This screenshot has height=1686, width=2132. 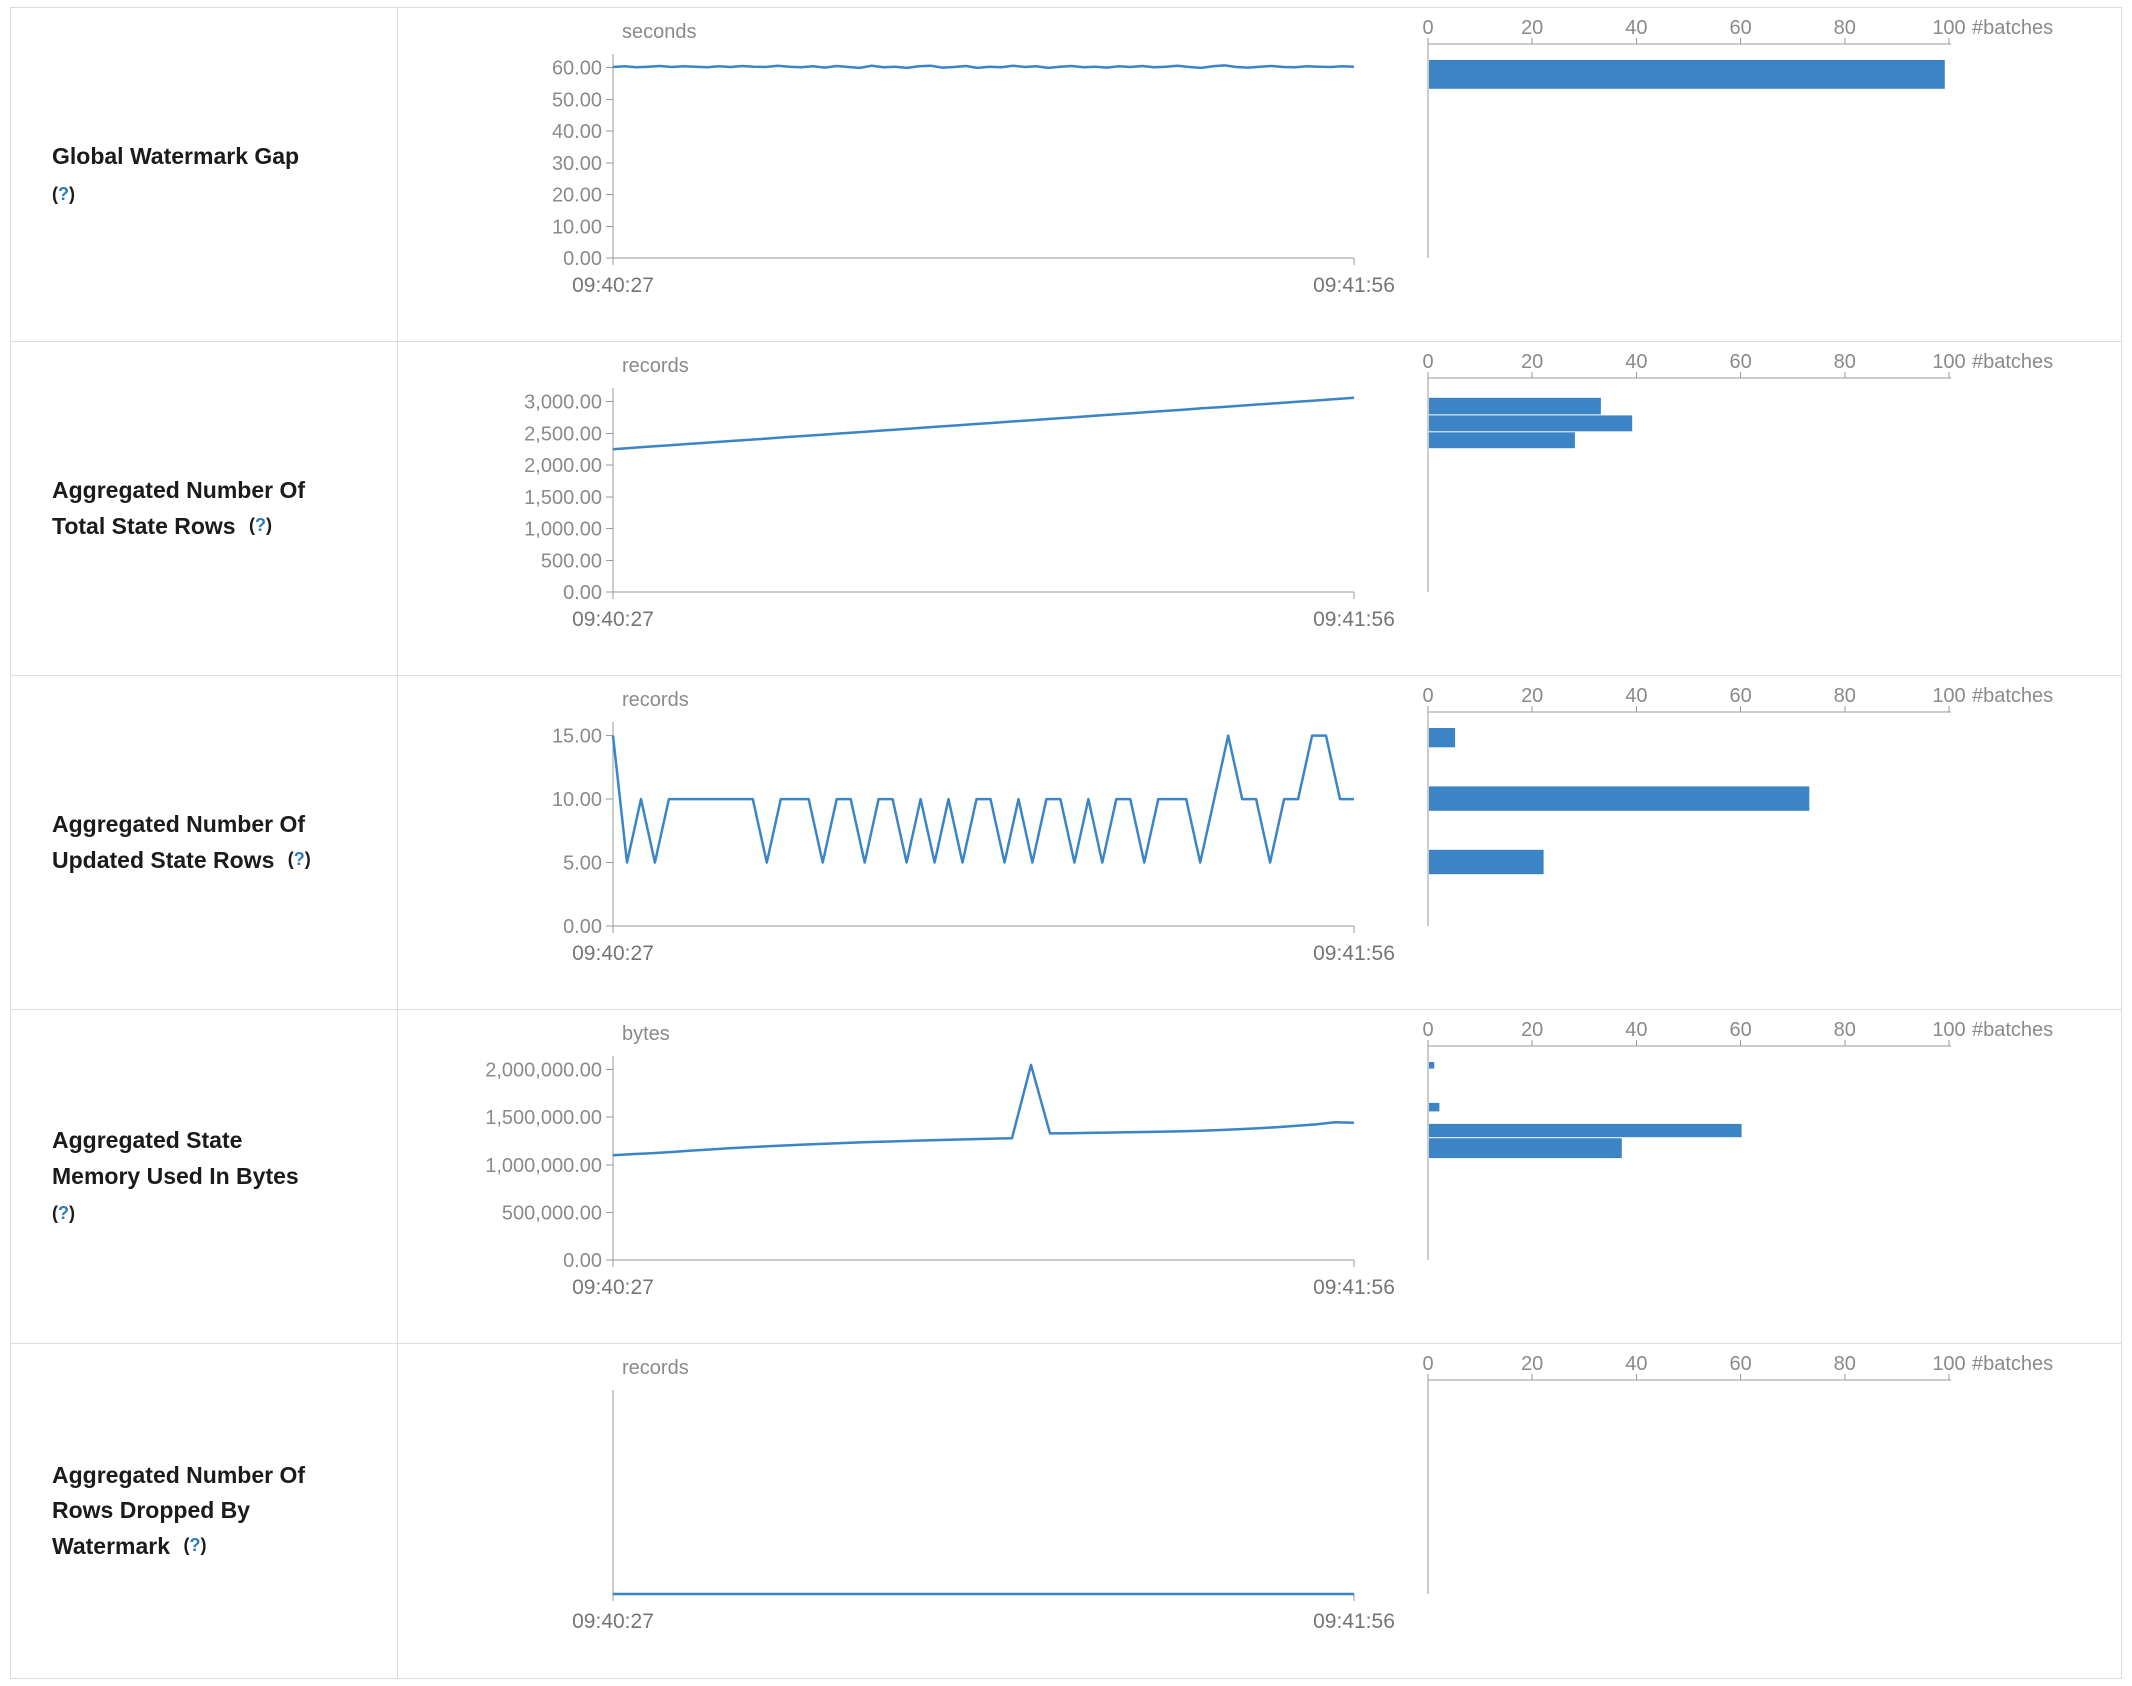 I want to click on y-tick-label: 50.00, so click(x=577, y=100).